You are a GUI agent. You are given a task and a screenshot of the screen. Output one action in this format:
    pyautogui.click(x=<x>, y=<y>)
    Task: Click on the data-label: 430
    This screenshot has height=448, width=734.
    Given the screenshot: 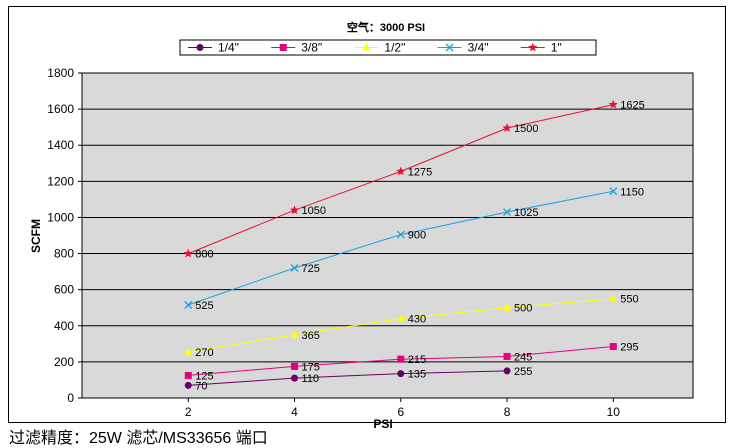 What is the action you would take?
    pyautogui.click(x=417, y=320)
    